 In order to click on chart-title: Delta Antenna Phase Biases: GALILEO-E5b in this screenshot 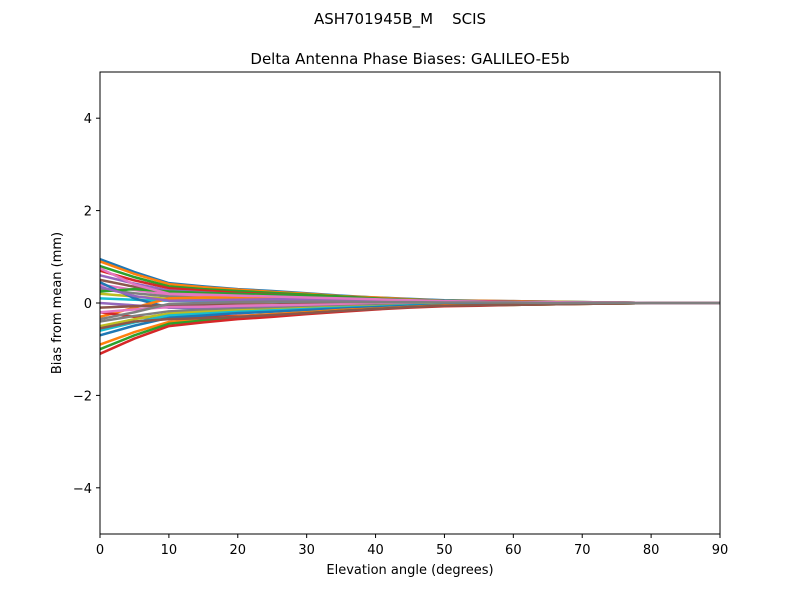, I will do `click(409, 59)`.